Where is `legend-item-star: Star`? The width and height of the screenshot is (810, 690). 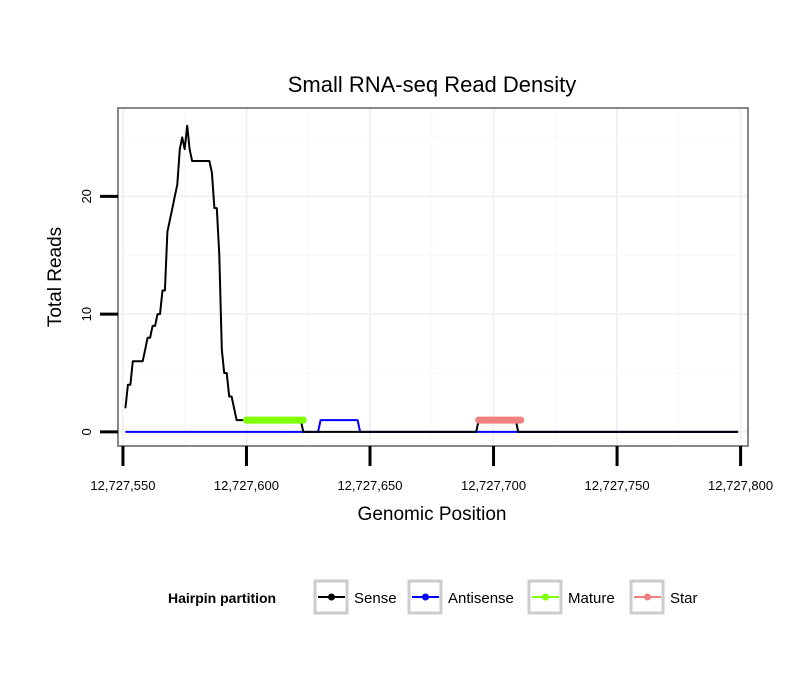 legend-item-star: Star is located at coordinates (663, 597).